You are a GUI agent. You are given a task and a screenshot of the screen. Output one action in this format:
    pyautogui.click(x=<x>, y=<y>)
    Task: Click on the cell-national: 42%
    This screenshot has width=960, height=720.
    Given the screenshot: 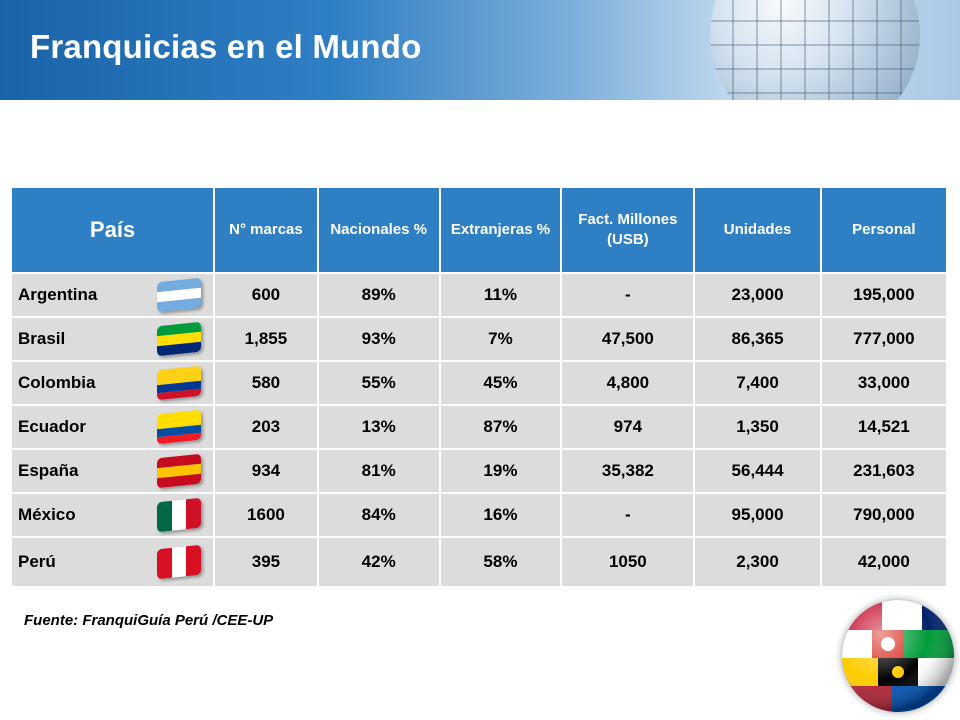 What is the action you would take?
    pyautogui.click(x=378, y=562)
    